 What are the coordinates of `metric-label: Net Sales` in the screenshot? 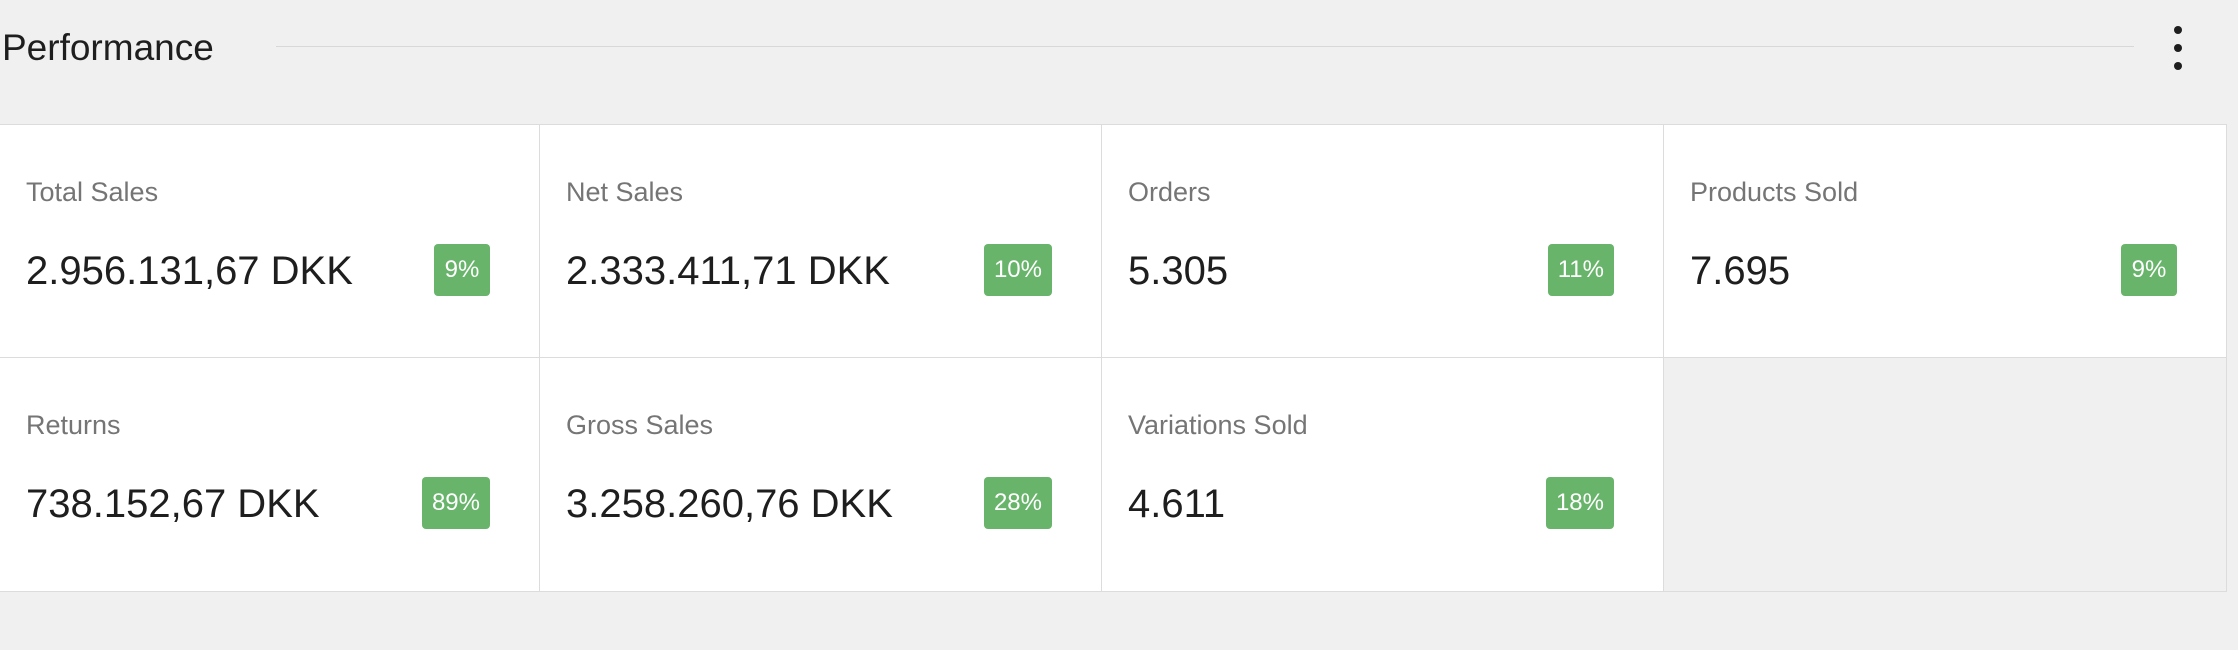 It's located at (625, 192).